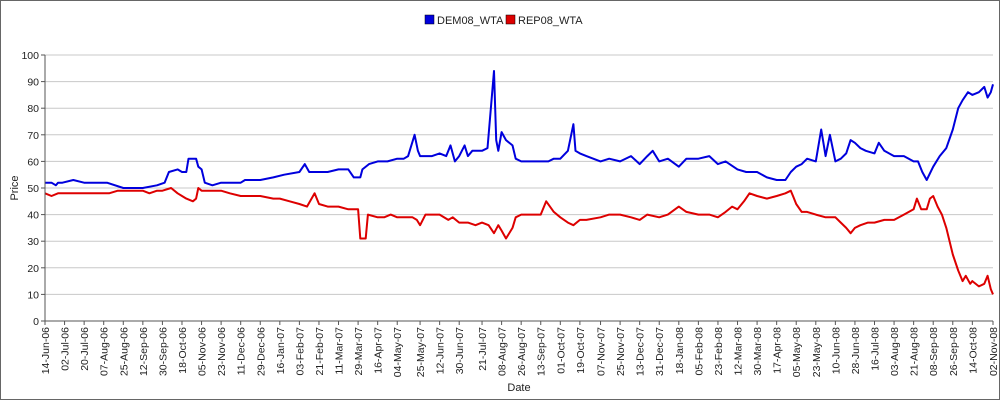  Describe the element at coordinates (739, 351) in the screenshot. I see `x-tick-label: 12-Mar-08` at that location.